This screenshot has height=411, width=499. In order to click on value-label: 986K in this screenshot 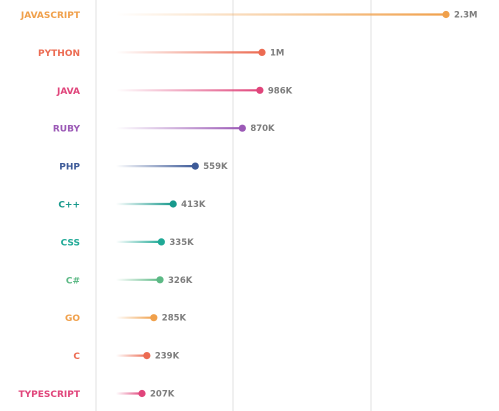, I will do `click(280, 91)`.